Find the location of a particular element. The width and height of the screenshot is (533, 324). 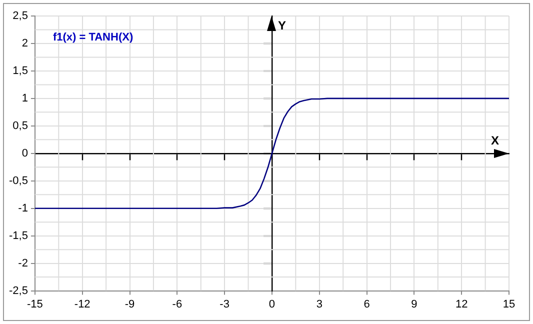

text: f1(x) = TANH(X) is located at coordinates (93, 38).